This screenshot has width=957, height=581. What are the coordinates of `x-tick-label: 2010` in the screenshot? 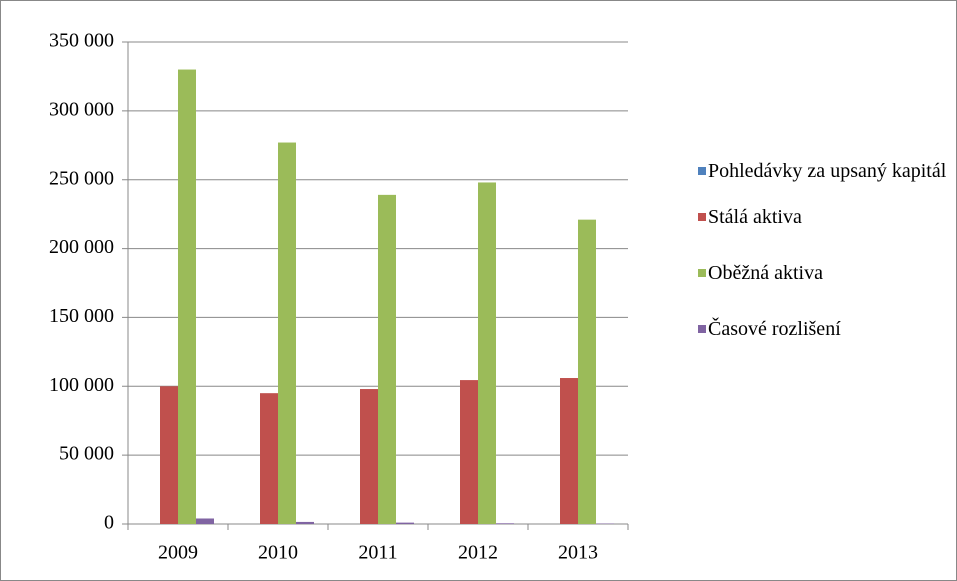 It's located at (278, 553).